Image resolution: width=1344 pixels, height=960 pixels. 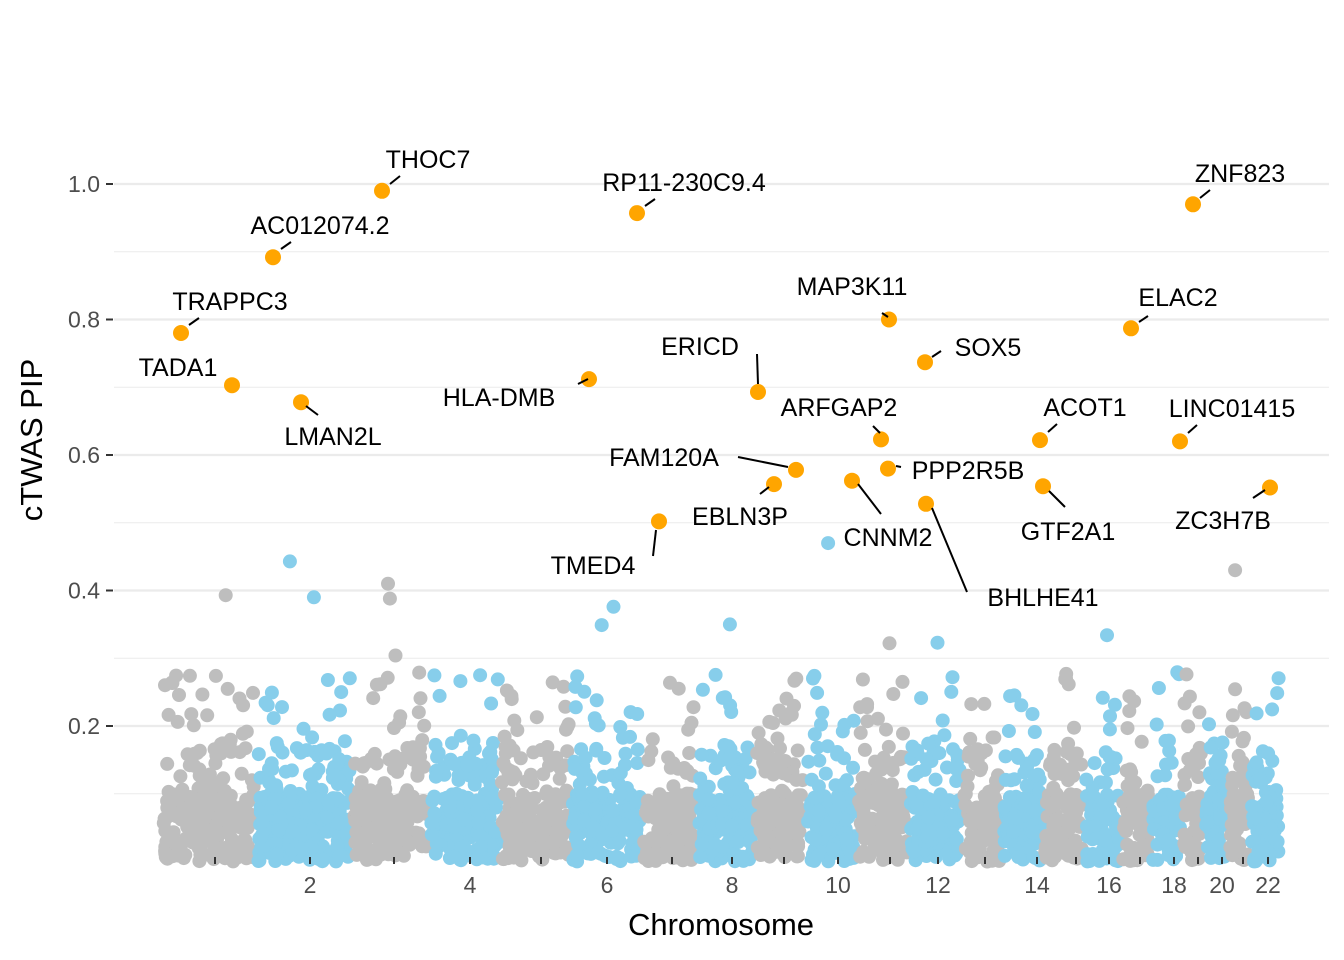 I want to click on gene-label: GTF2A1, so click(x=1068, y=532).